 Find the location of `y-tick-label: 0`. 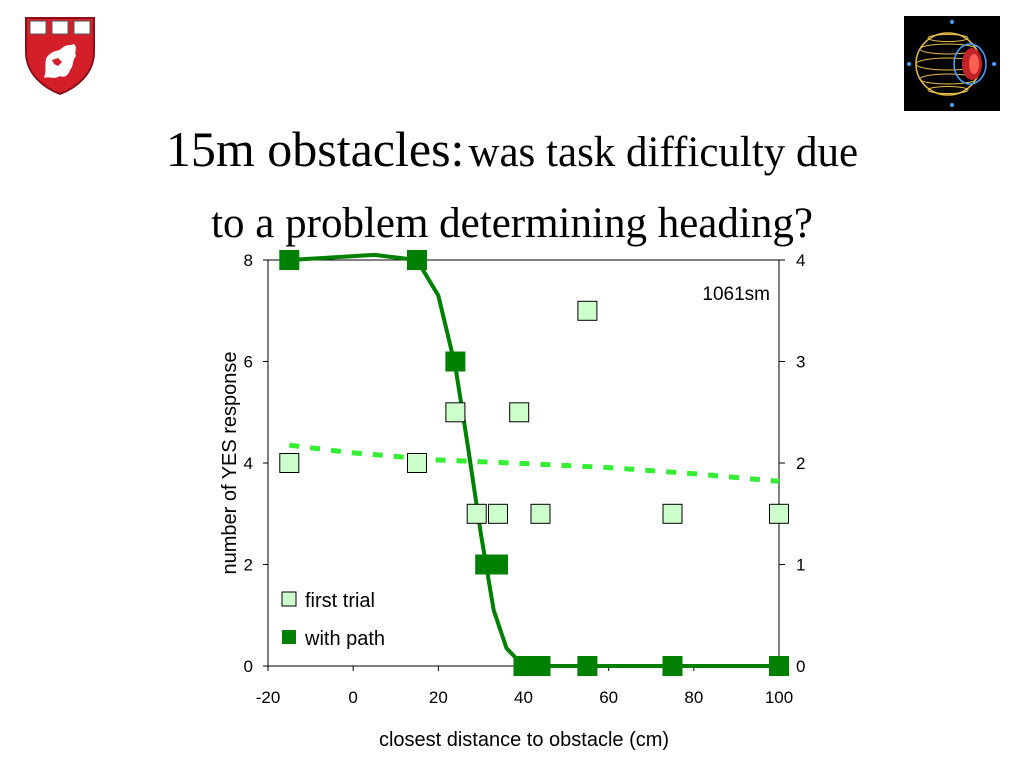

y-tick-label: 0 is located at coordinates (248, 666).